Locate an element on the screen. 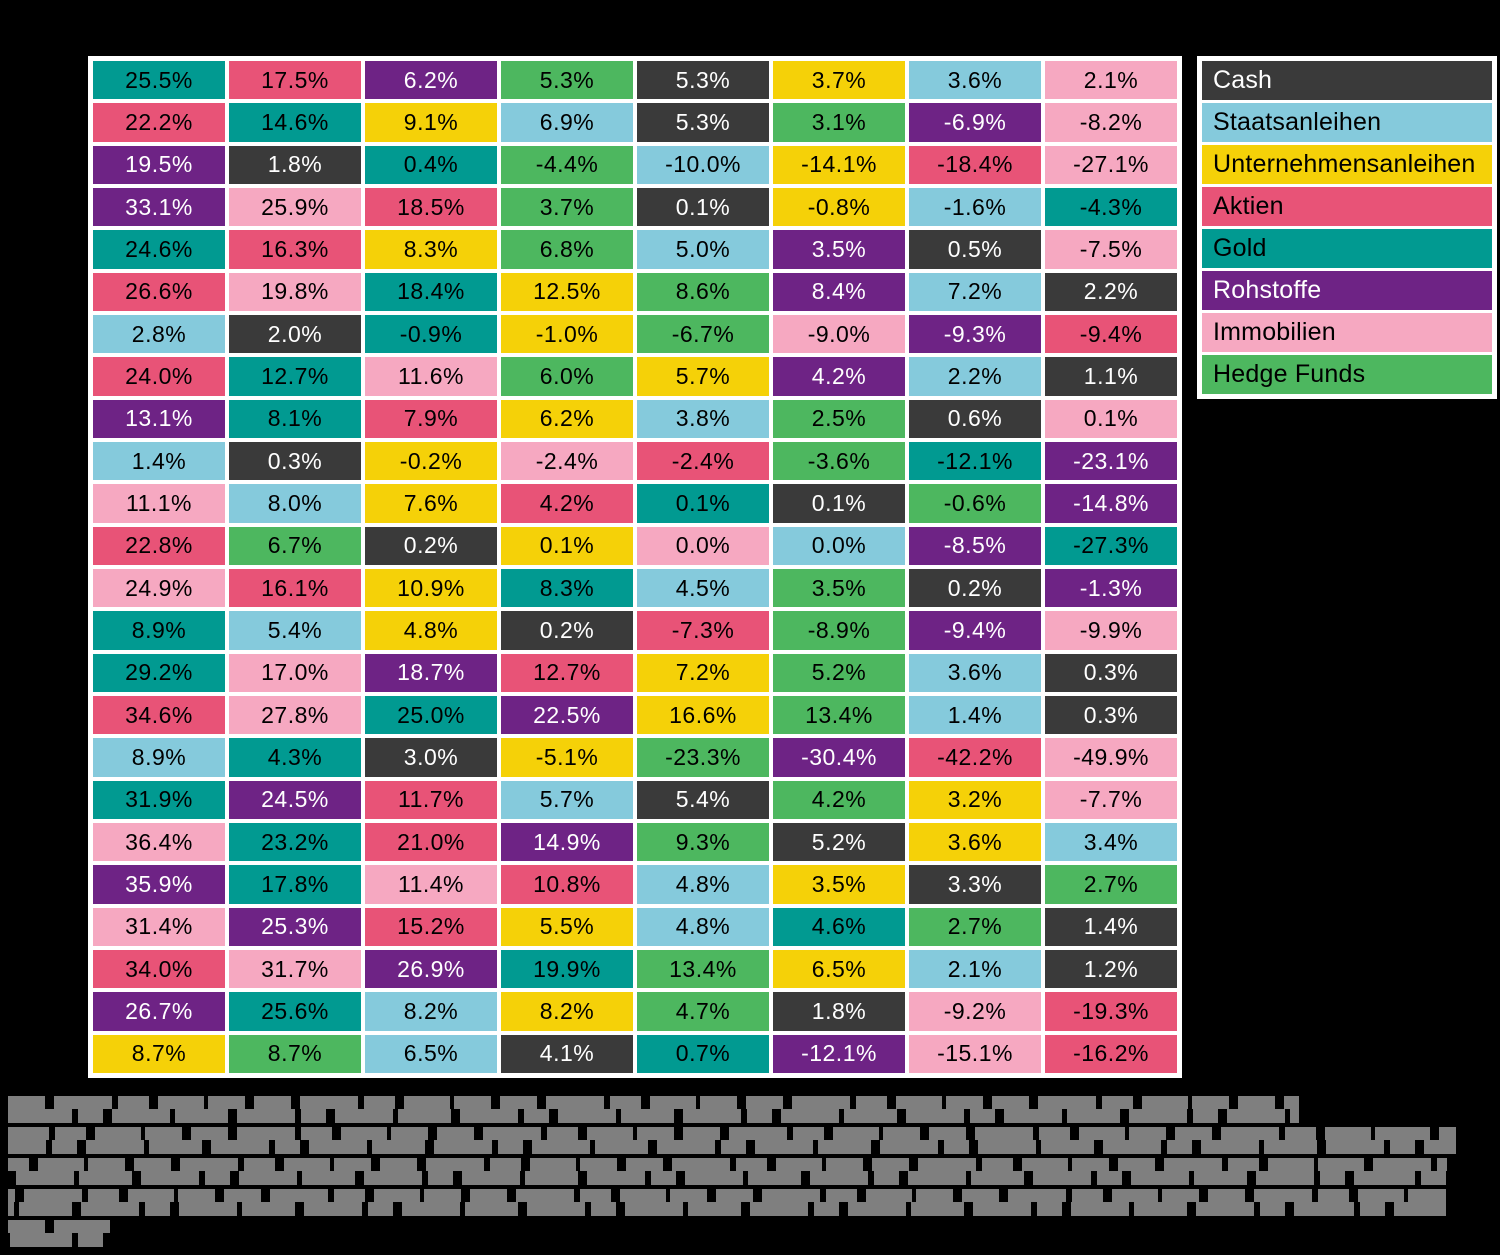  return-cell-immobilien: -27.1% is located at coordinates (1111, 164).